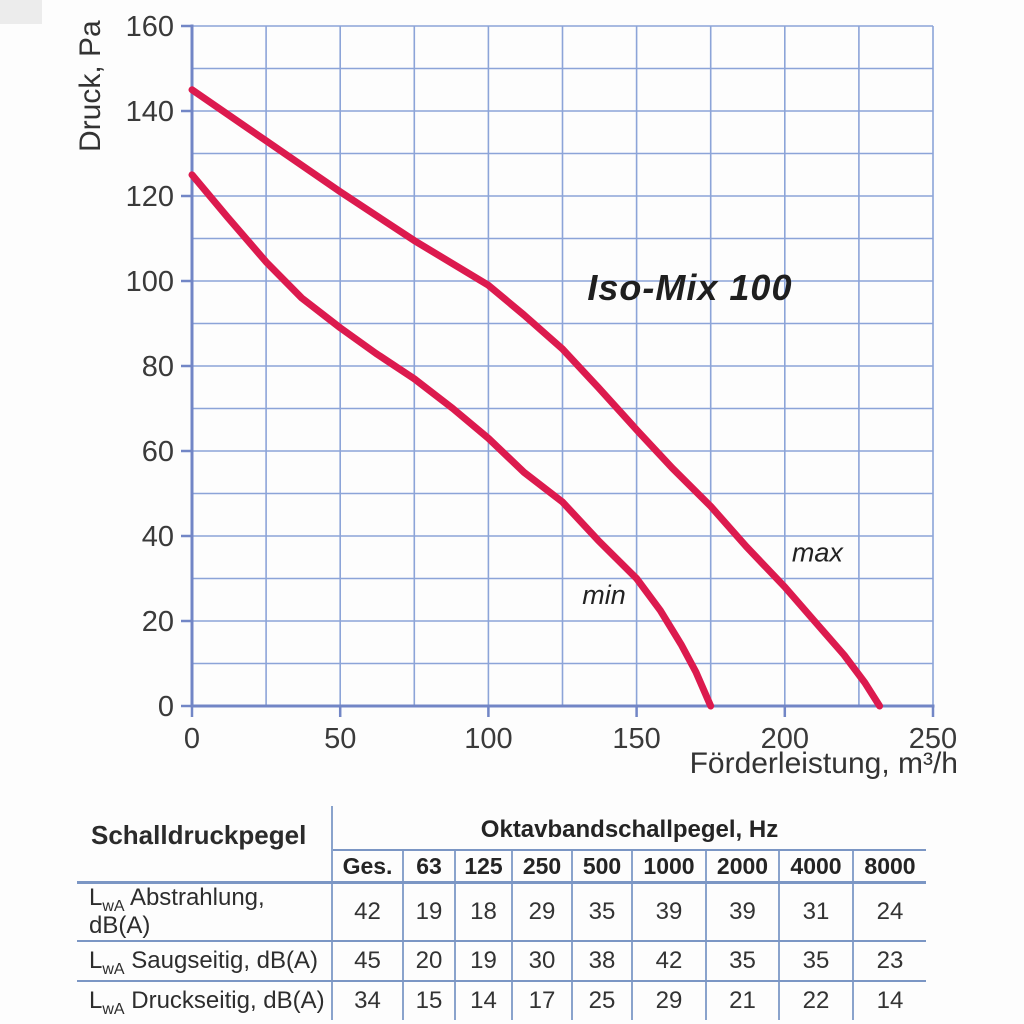 This screenshot has width=1024, height=1024. Describe the element at coordinates (629, 828) in the screenshot. I see `octave-band-header: Oktavbandschallpegel, Hz` at that location.